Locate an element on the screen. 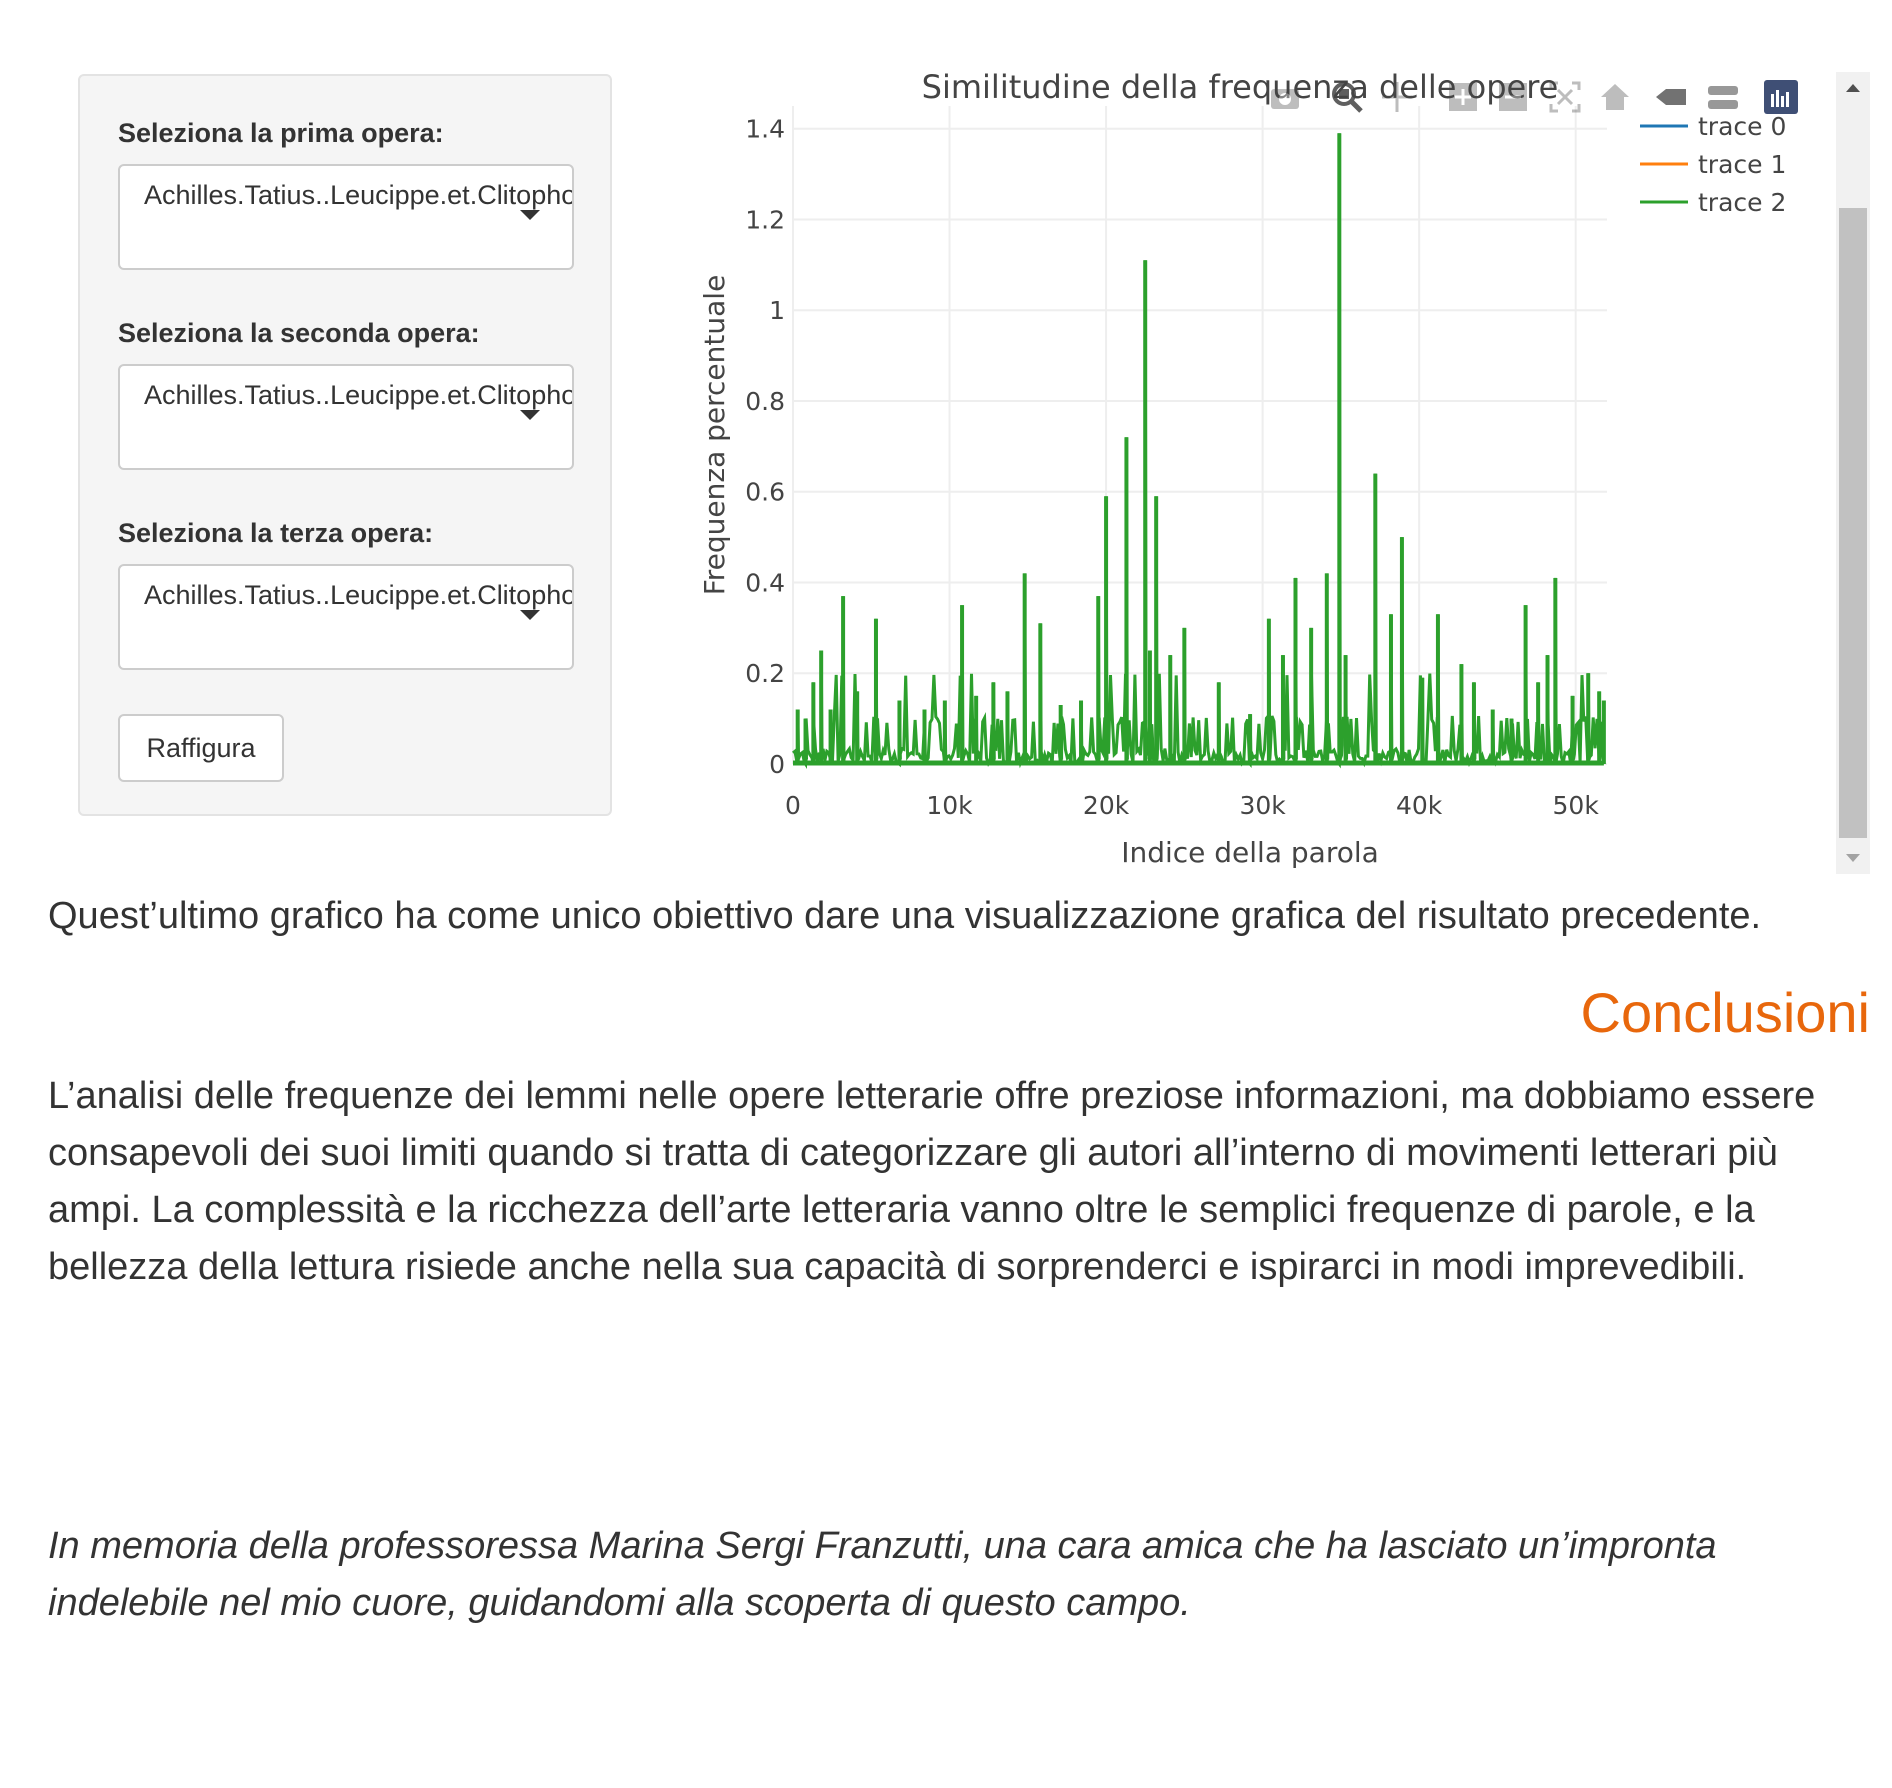  camera-icon is located at coordinates (1285, 97).